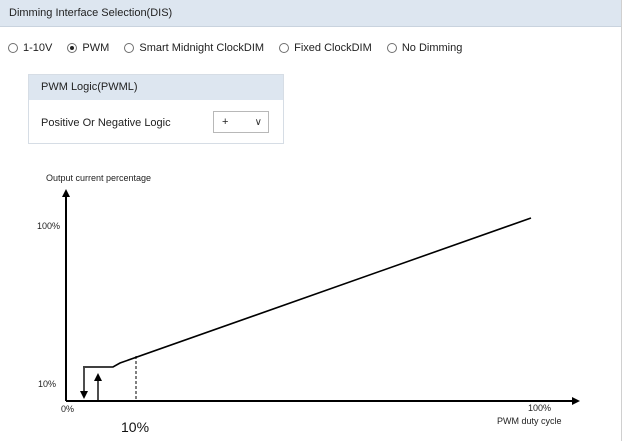  I want to click on pwm-logic-header: PWM Logic(PWML), so click(156, 87).